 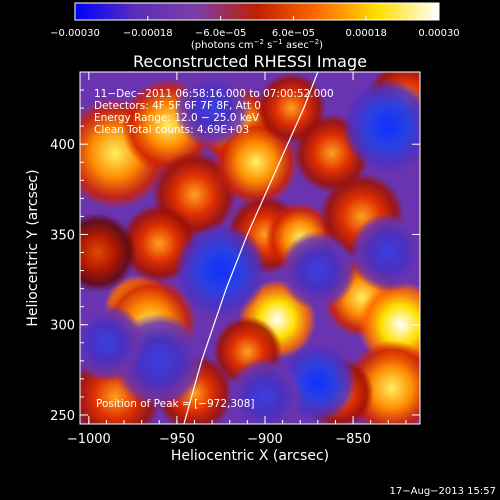 I want to click on y-tick-label: 350, so click(x=62, y=235).